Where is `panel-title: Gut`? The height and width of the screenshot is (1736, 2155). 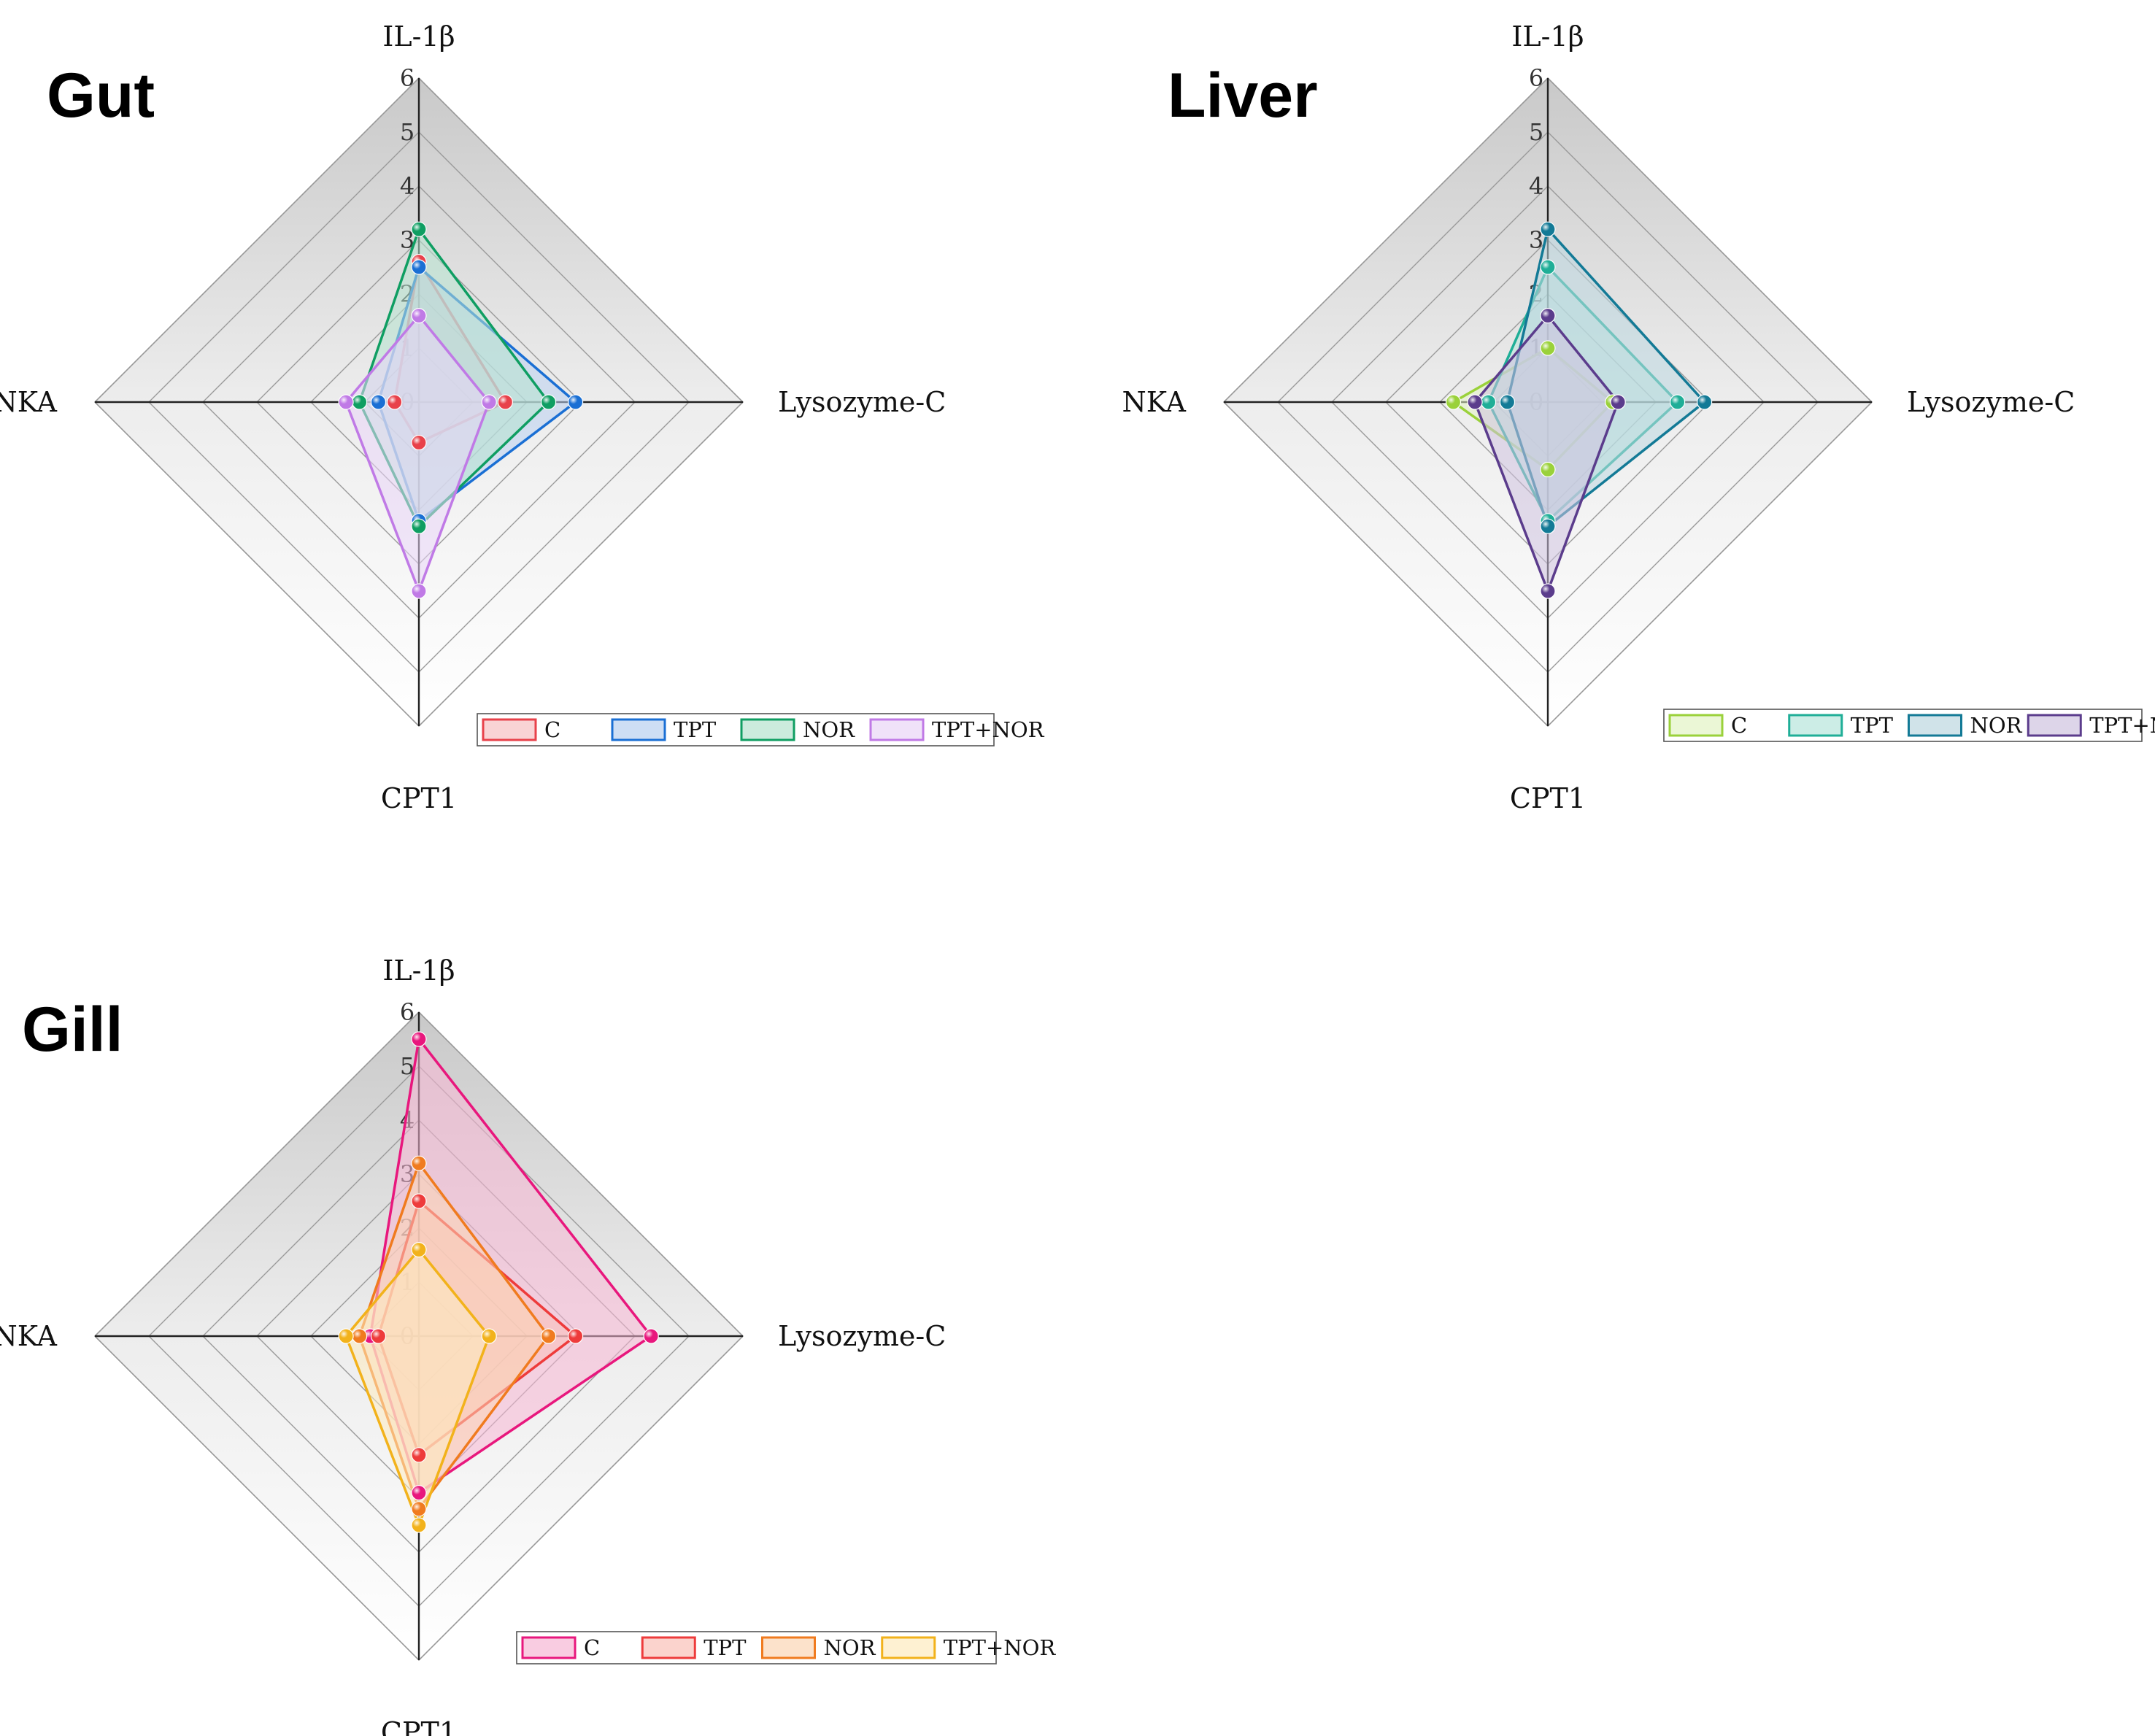 panel-title: Gut is located at coordinates (101, 96).